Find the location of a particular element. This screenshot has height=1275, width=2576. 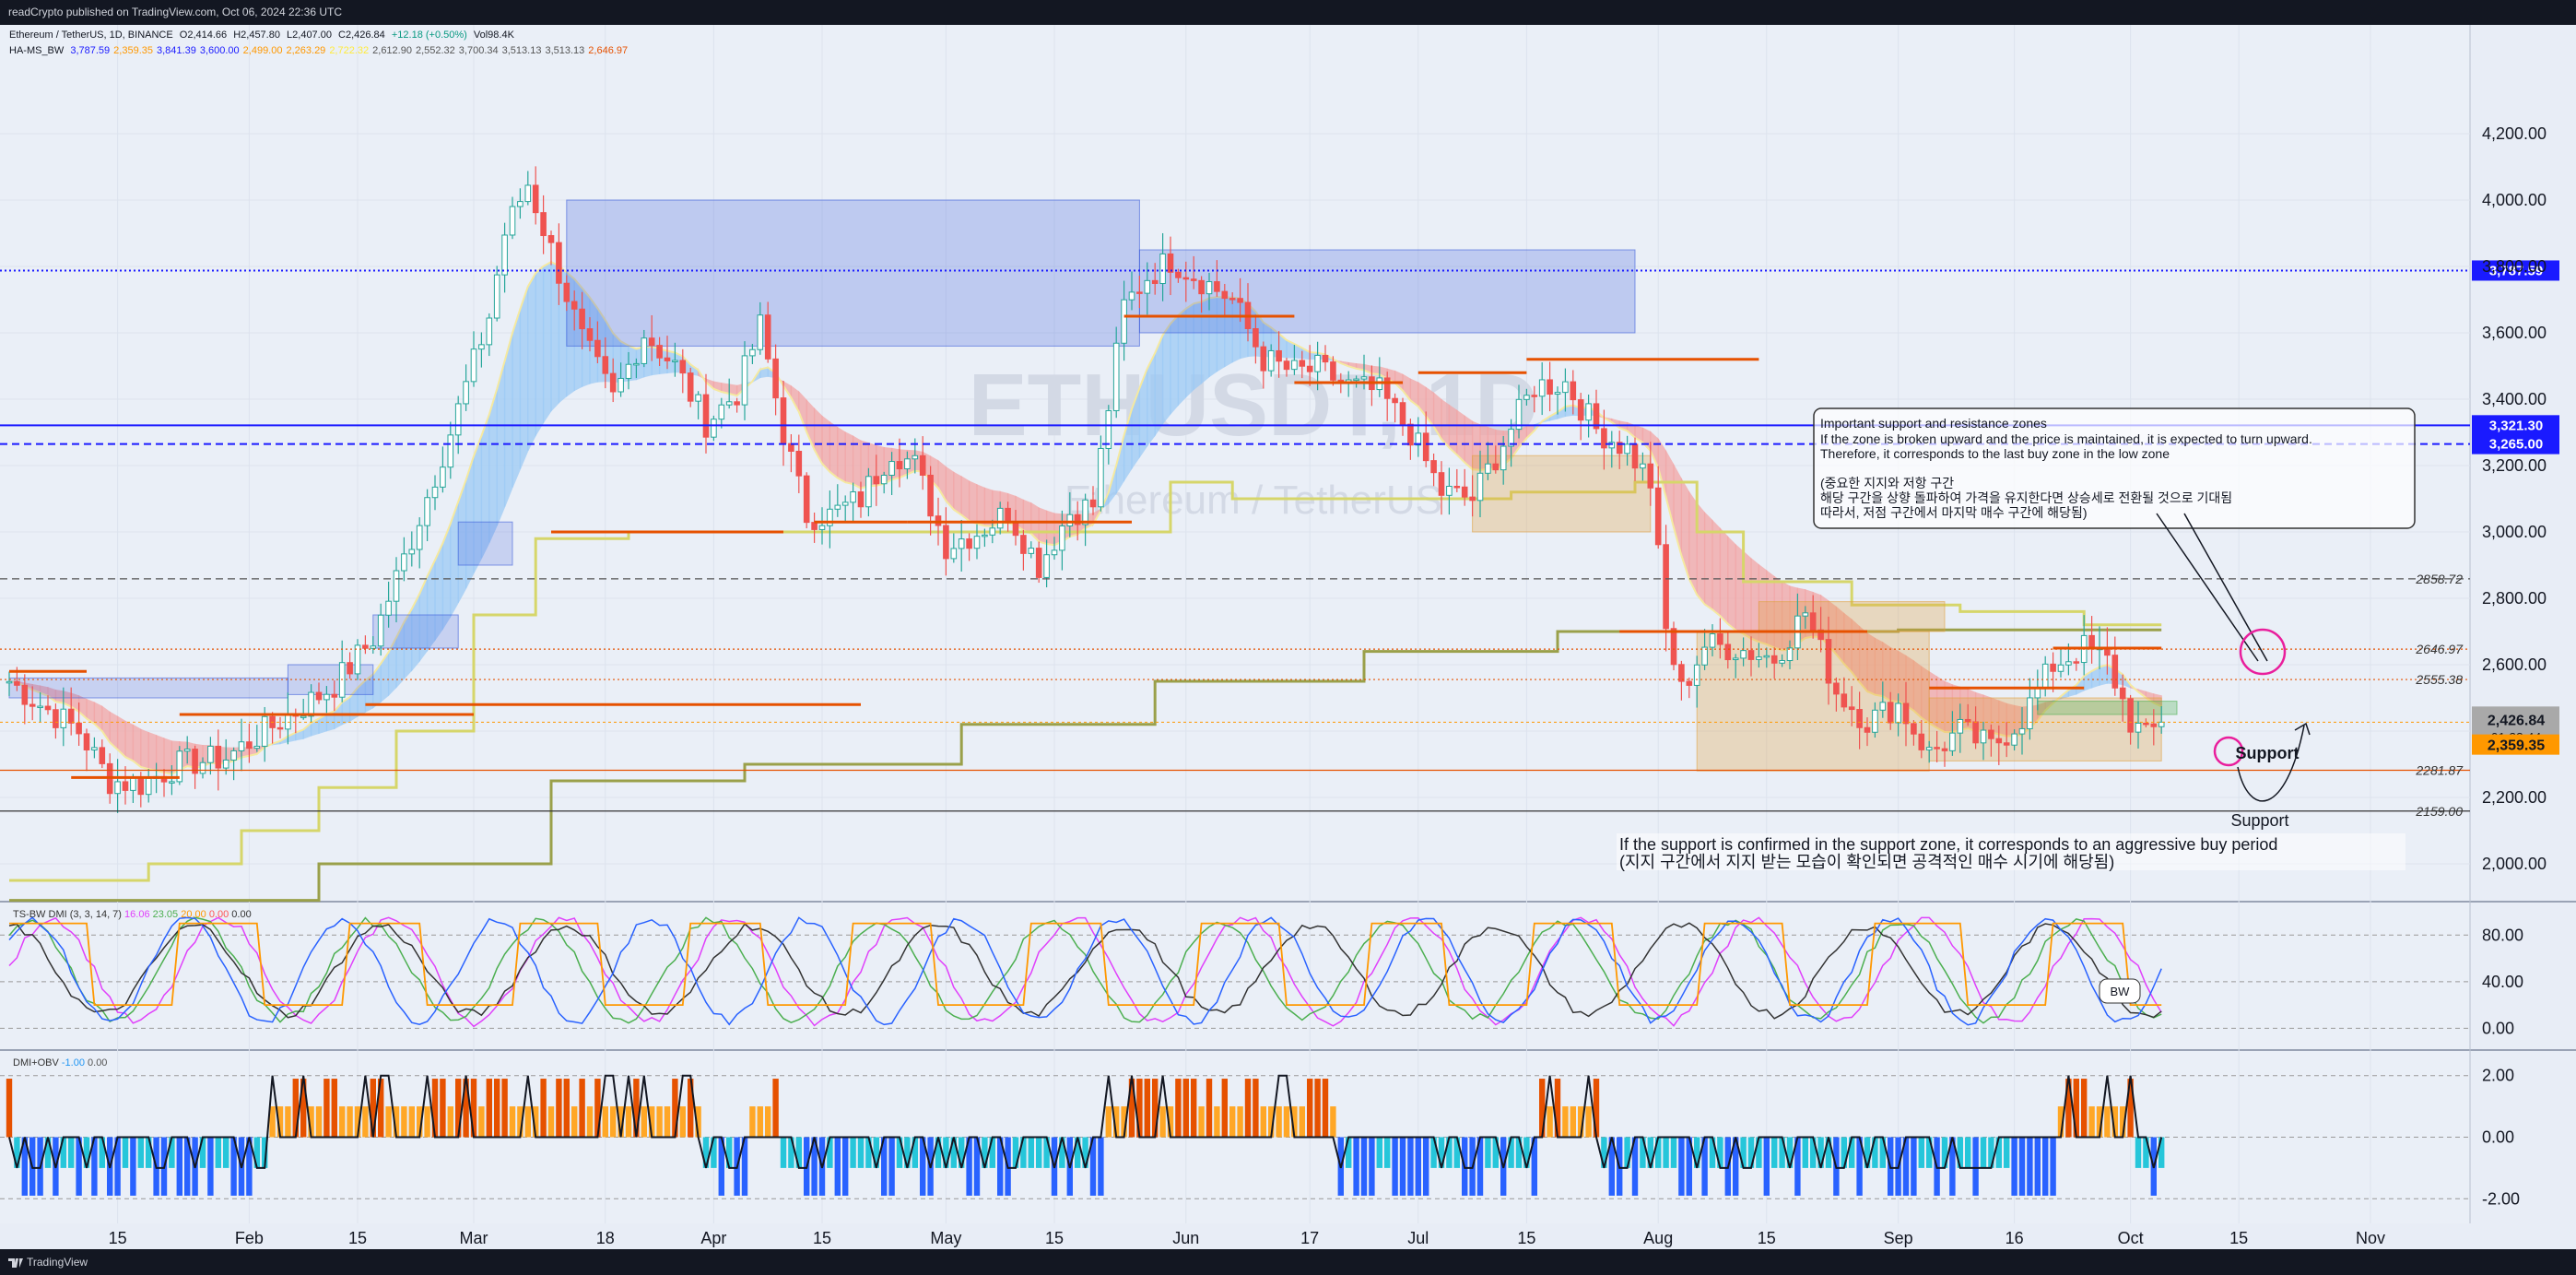

callout-line: (중요한 지지와 저항 구간 is located at coordinates (1887, 483).